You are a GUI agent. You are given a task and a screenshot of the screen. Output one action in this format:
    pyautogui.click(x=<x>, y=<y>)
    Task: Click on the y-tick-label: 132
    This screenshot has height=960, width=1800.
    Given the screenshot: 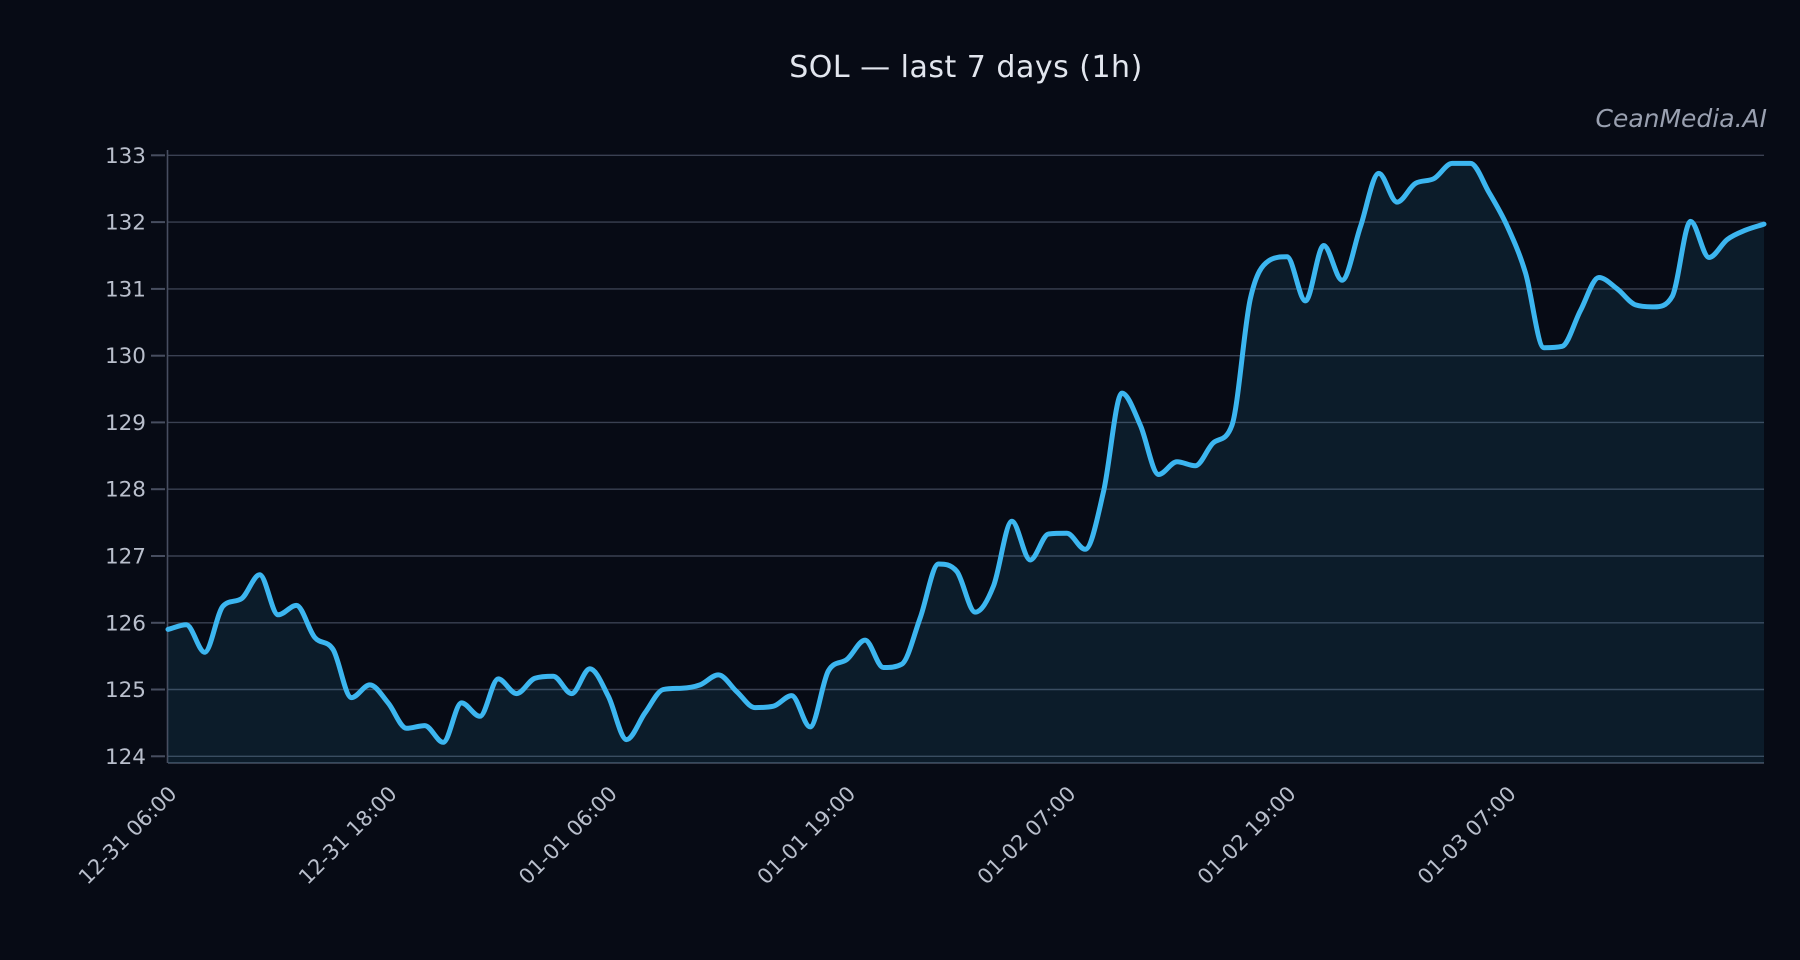 What is the action you would take?
    pyautogui.click(x=125, y=223)
    